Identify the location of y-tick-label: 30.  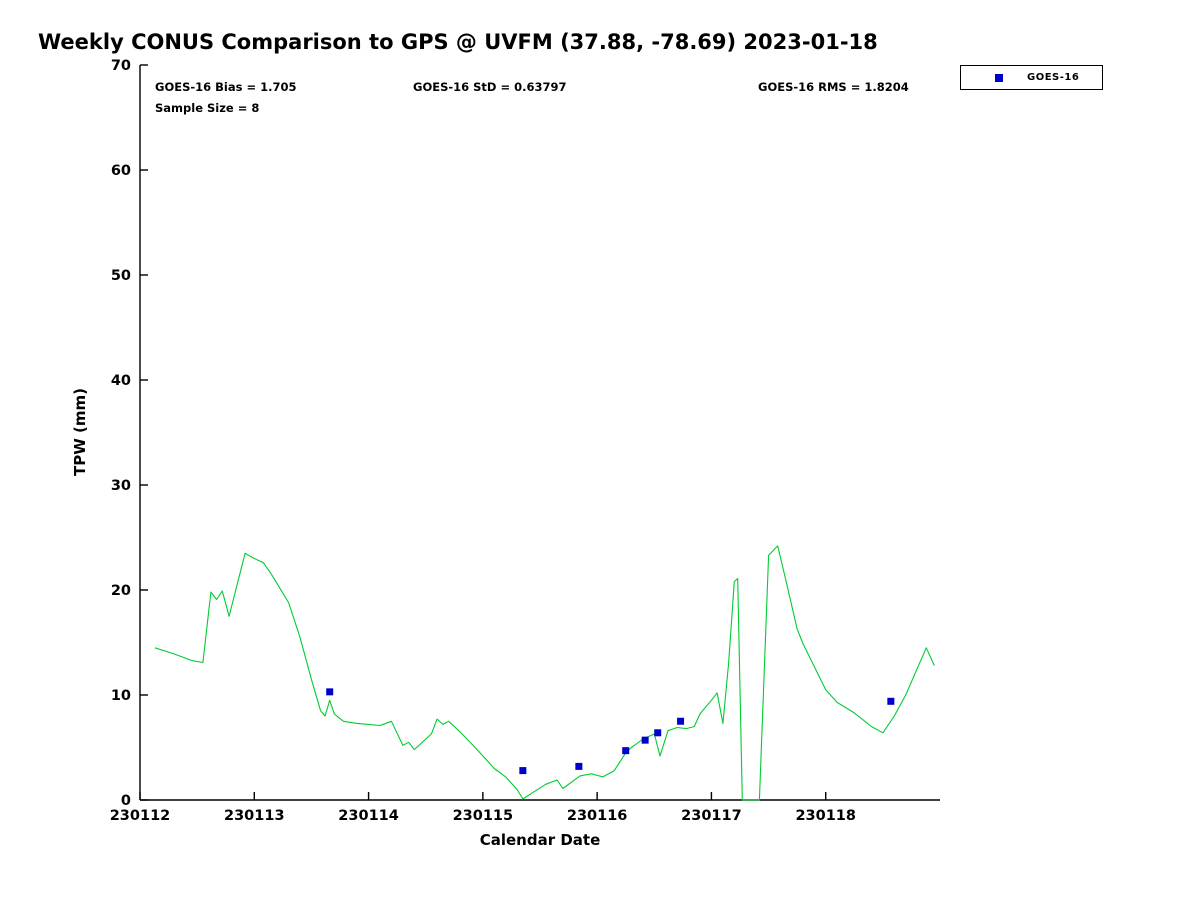
(121, 486).